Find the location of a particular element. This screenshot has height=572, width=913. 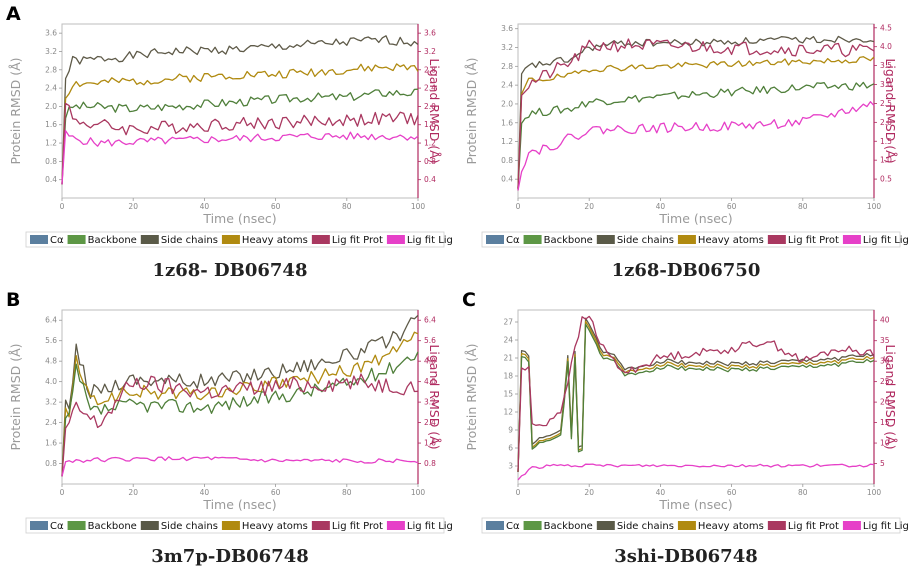

y2-tick-label: 6.4 is located at coordinates (430, 320).